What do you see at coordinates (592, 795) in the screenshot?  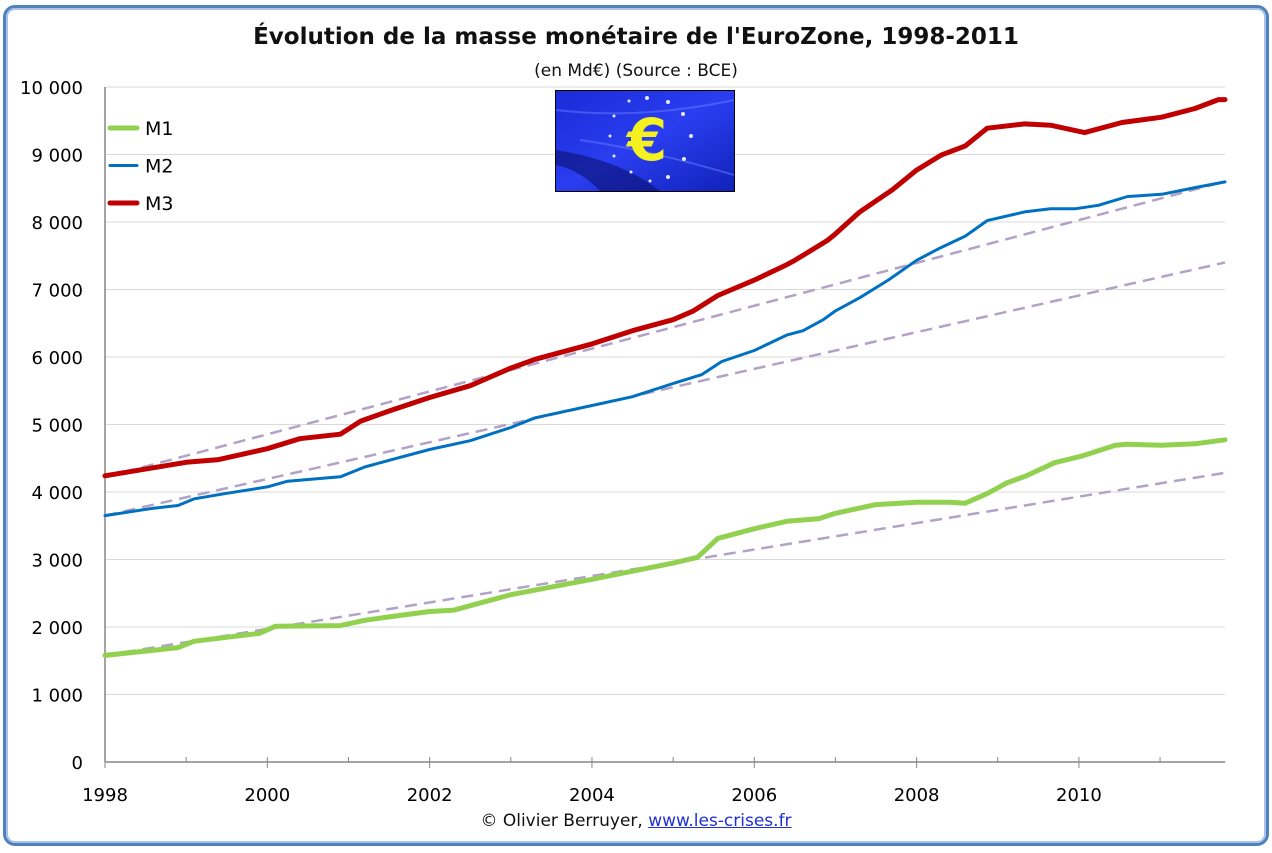 I see `x-tick-label: 2004` at bounding box center [592, 795].